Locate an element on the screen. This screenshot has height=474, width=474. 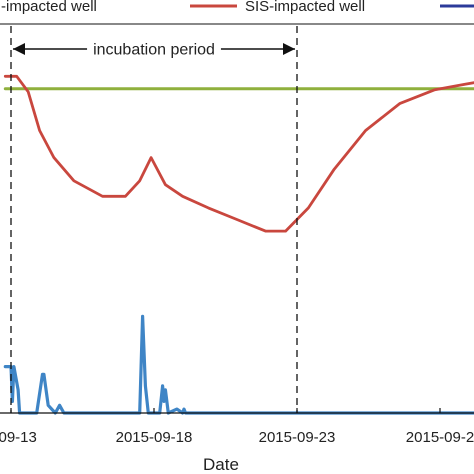
x-axis-title: Date is located at coordinates (221, 464).